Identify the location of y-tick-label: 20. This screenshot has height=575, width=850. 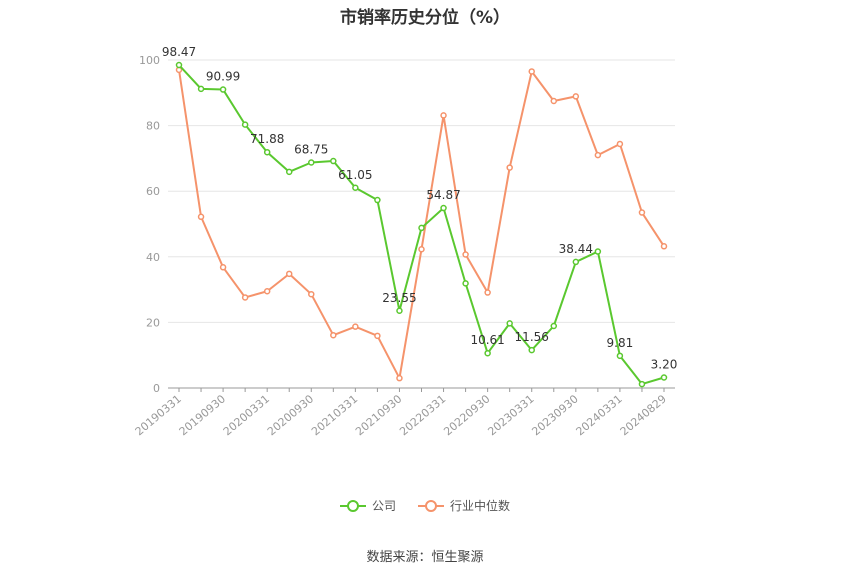
(153, 322).